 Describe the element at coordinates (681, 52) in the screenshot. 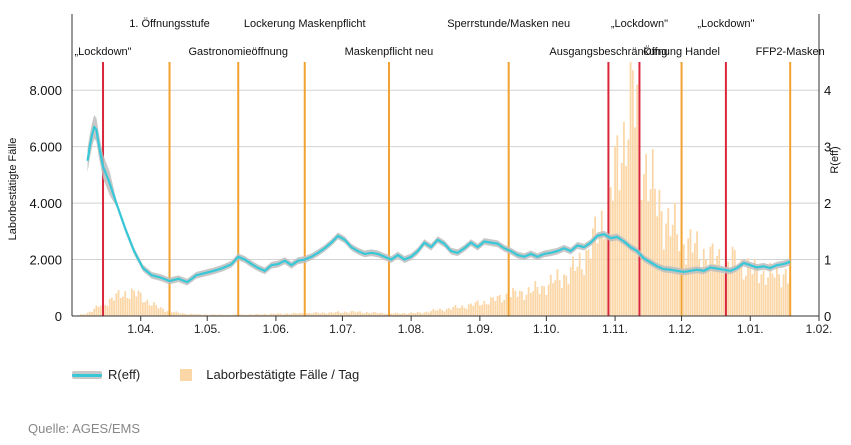

I see `event-label: Öffnung Handel` at that location.